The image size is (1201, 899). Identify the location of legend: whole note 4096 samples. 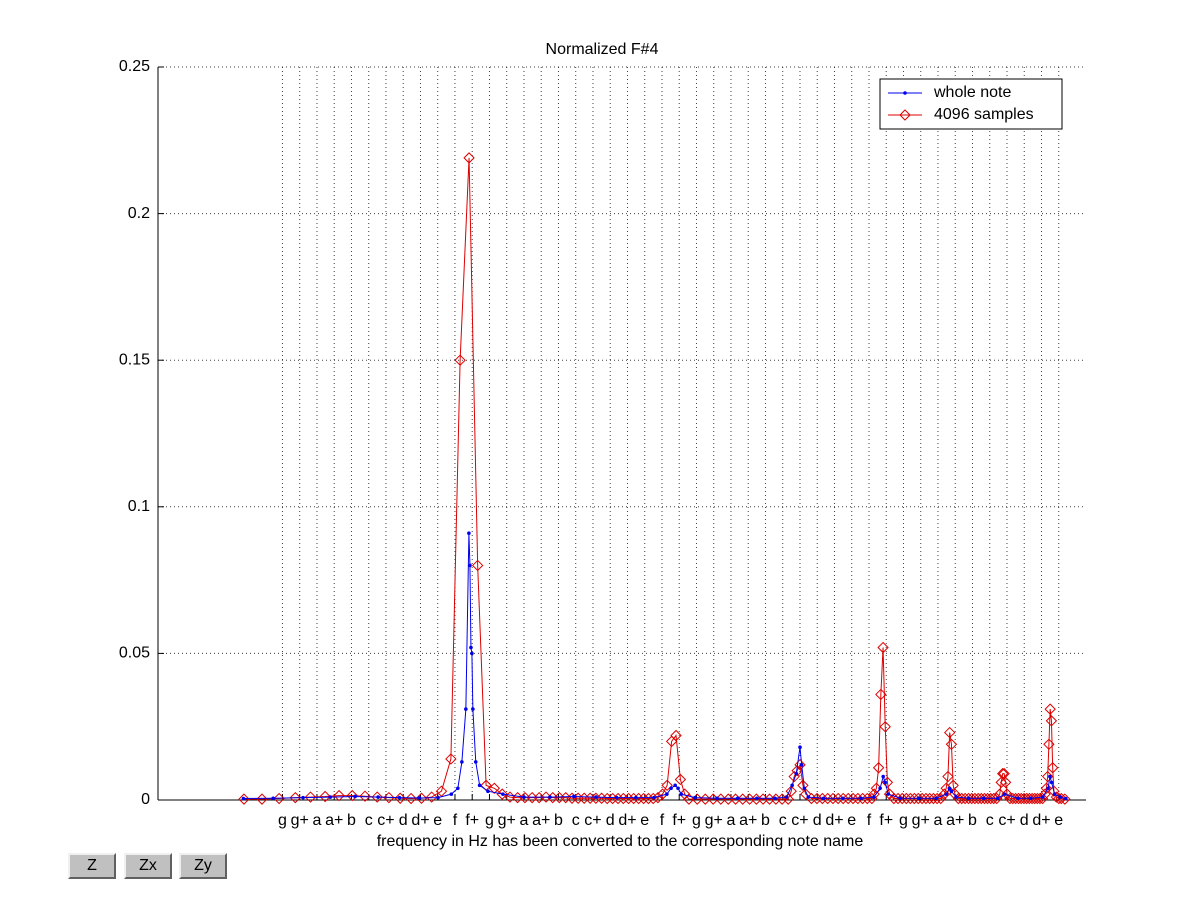
(971, 104).